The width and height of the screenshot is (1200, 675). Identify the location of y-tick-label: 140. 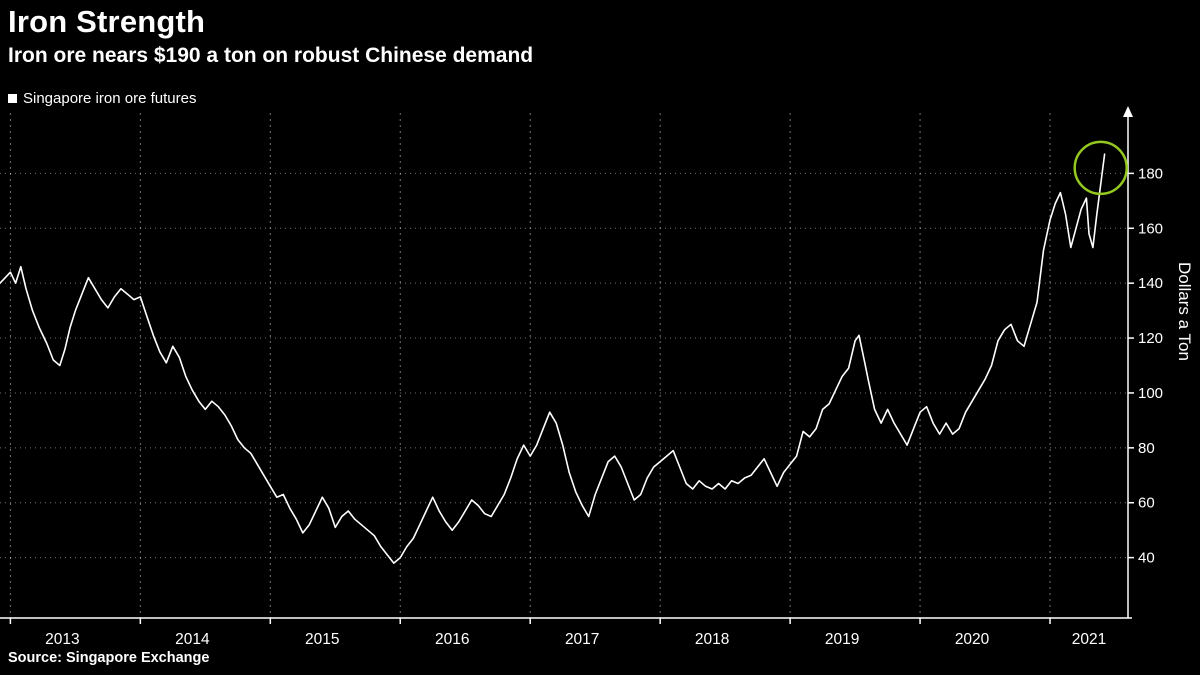
(1150, 283).